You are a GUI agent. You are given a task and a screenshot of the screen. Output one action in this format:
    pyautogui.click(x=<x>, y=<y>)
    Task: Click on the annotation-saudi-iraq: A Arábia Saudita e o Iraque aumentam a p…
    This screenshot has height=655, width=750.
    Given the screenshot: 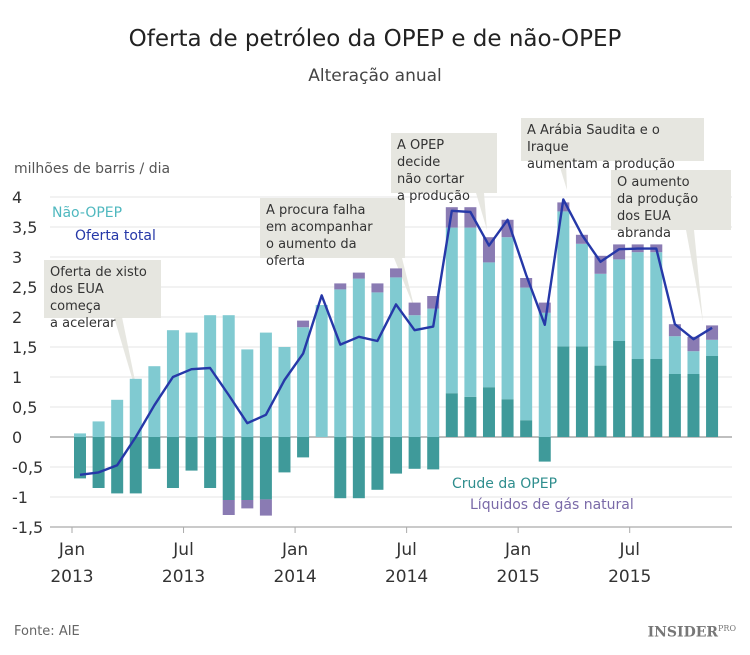 What is the action you would take?
    pyautogui.click(x=612, y=145)
    